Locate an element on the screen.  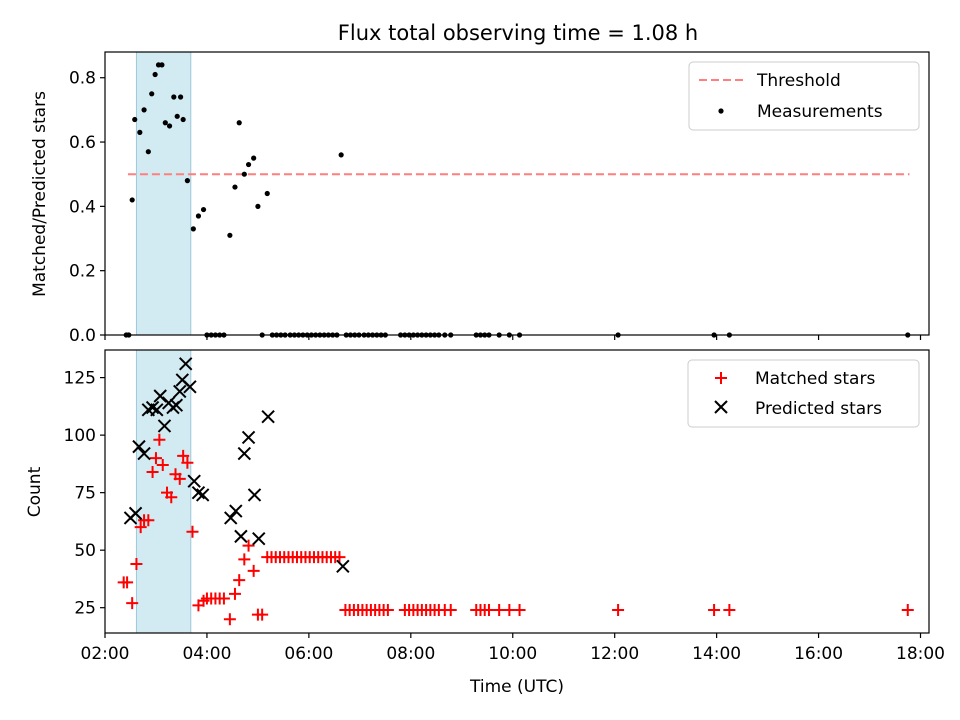
bottom-y-axis-ticks: 25 50 75 100 125 is located at coordinates (84, 494).